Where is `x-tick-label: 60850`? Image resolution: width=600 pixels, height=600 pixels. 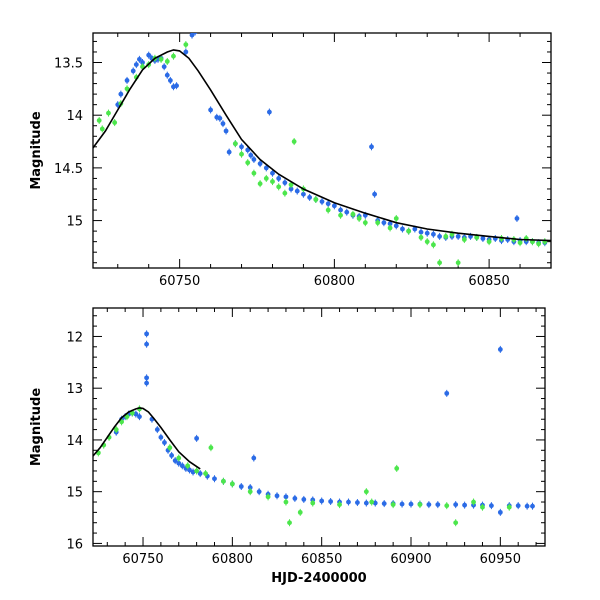
x-tick-label: 60850 is located at coordinates (488, 281).